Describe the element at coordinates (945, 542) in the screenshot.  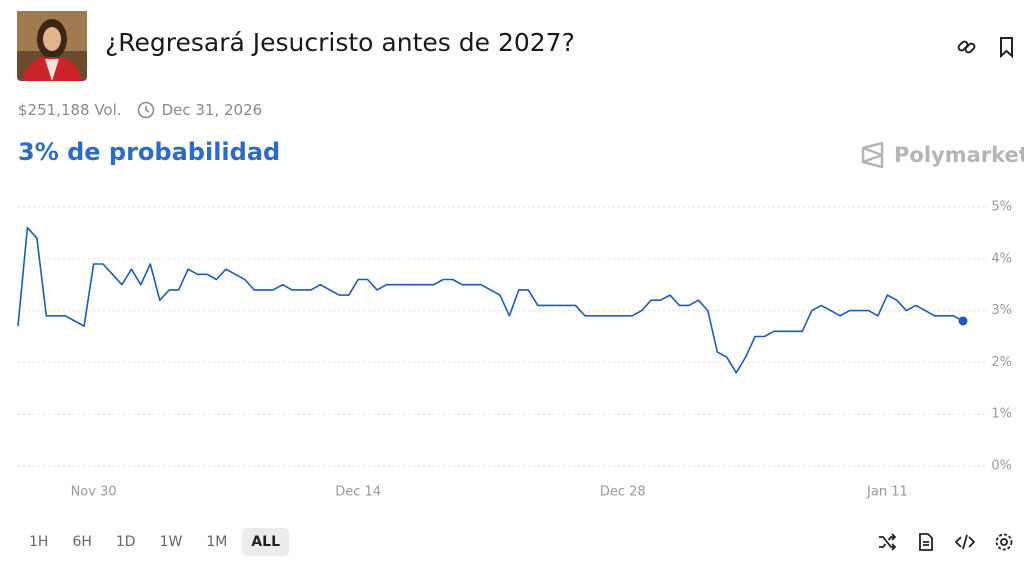
I see `chart-tools` at that location.